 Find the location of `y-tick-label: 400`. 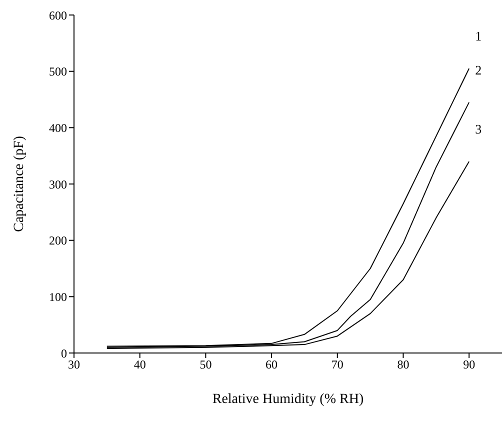

y-tick-label: 400 is located at coordinates (58, 127).